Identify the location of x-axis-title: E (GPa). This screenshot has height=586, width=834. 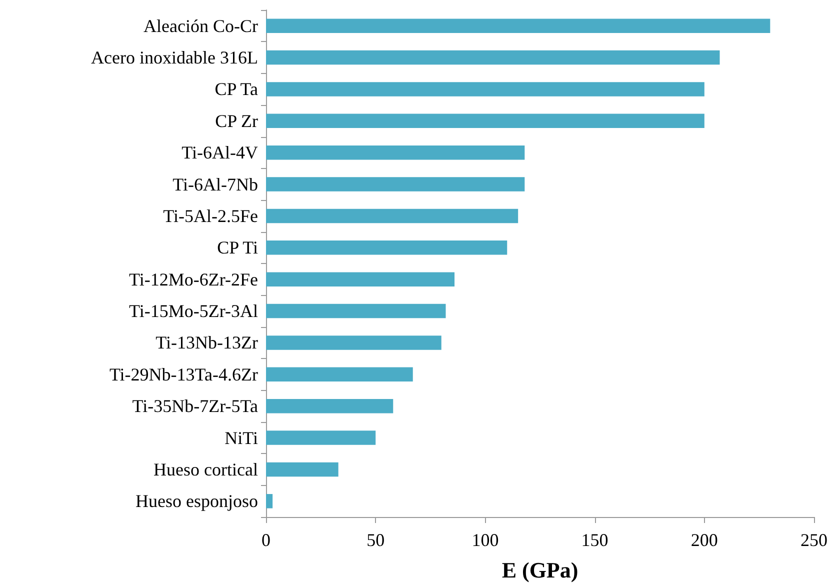
(540, 570).